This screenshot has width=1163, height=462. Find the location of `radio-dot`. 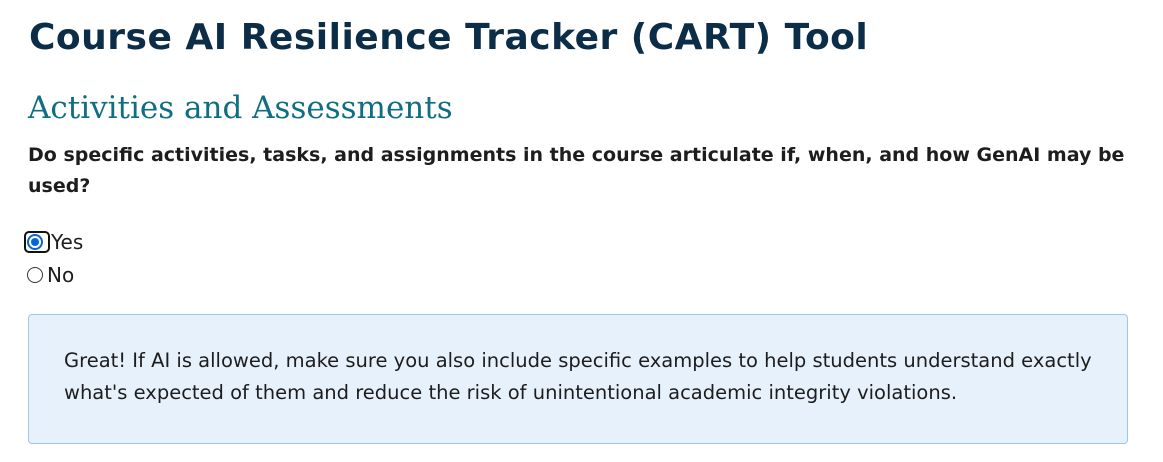

radio-dot is located at coordinates (35, 241).